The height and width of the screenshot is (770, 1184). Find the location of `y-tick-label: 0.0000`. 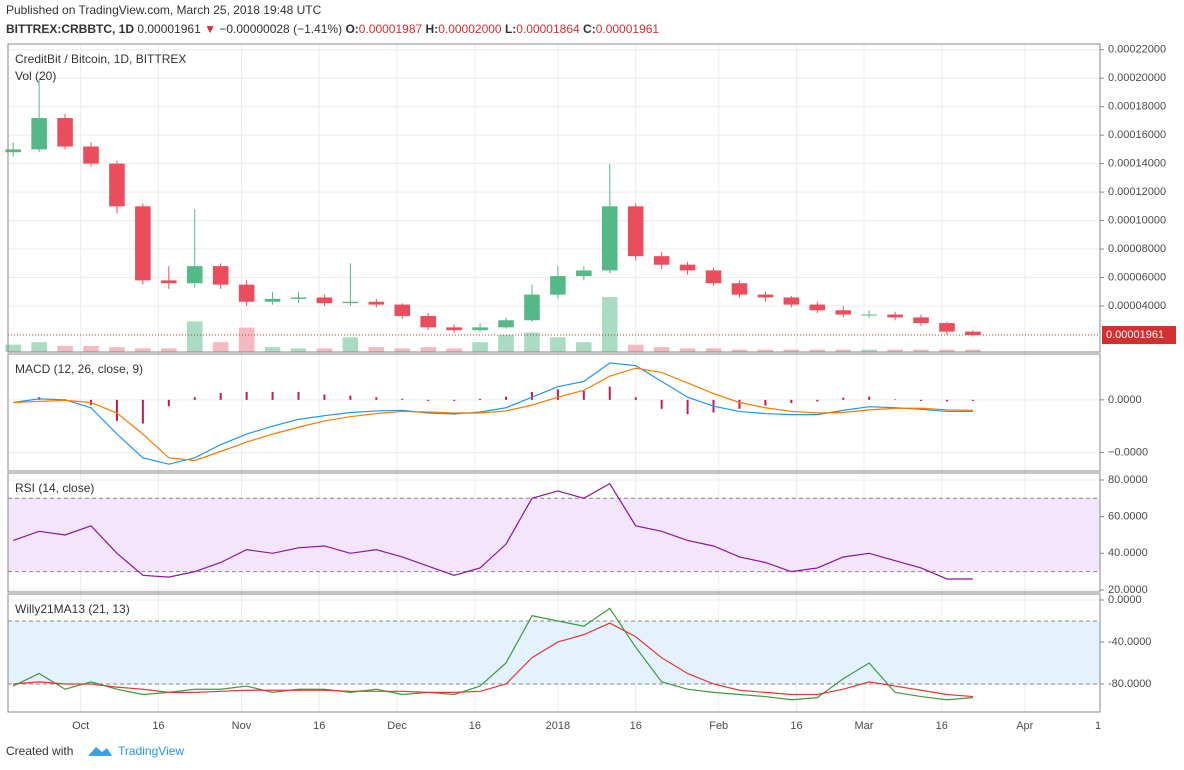

y-tick-label: 0.0000 is located at coordinates (1125, 600).